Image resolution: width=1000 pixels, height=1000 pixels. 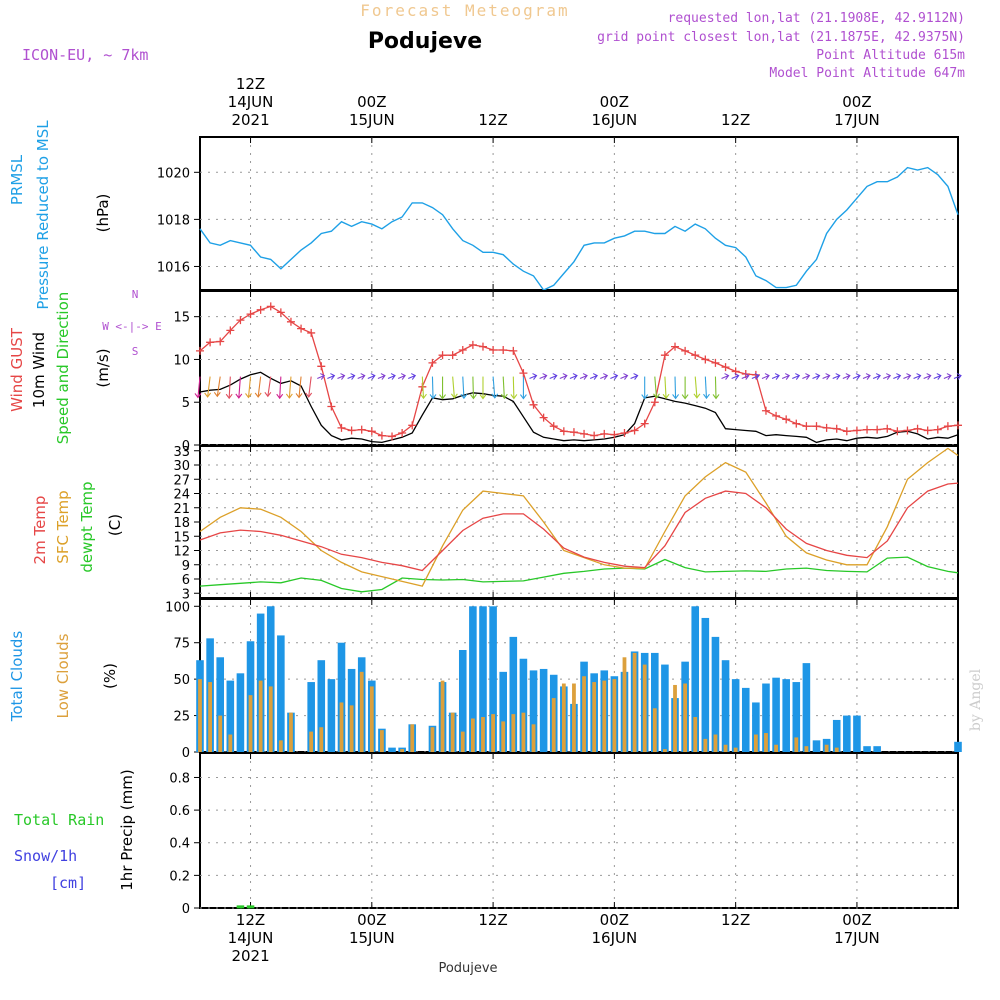 I want to click on y-tick-label: 5, so click(x=186, y=403).